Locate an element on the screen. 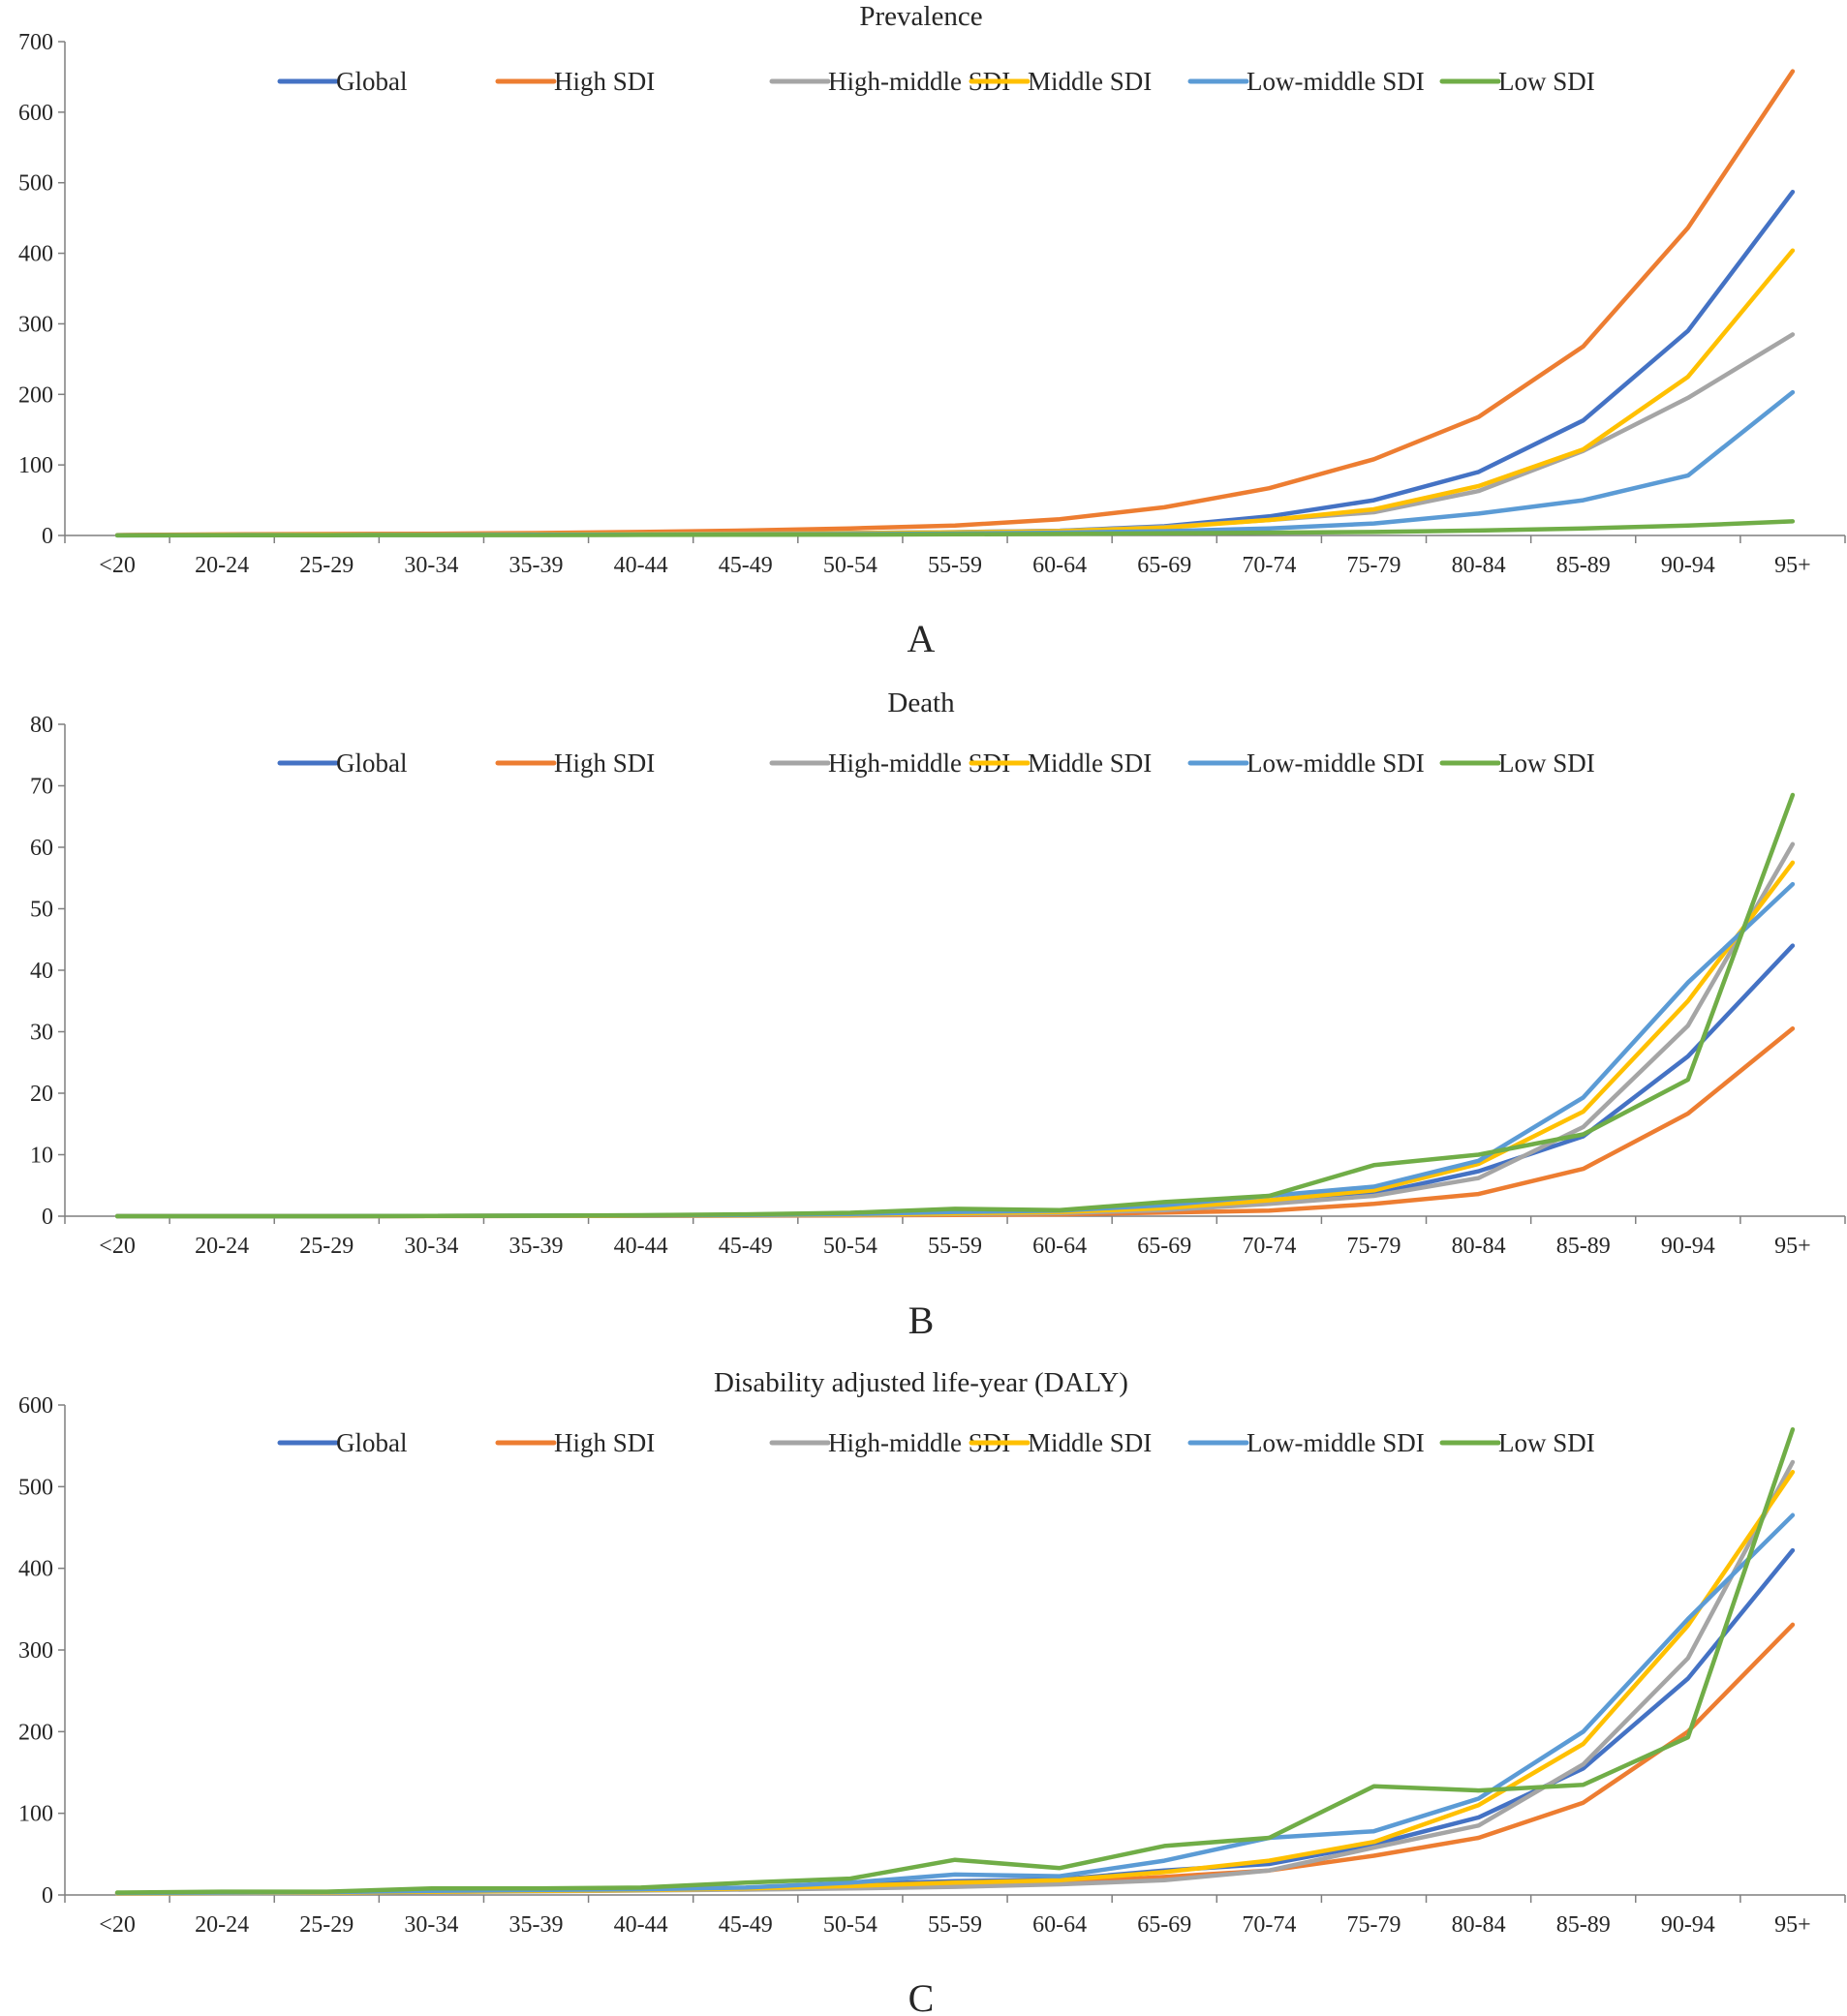 The height and width of the screenshot is (2016, 1847). y-tick-label: 50 is located at coordinates (42, 911).